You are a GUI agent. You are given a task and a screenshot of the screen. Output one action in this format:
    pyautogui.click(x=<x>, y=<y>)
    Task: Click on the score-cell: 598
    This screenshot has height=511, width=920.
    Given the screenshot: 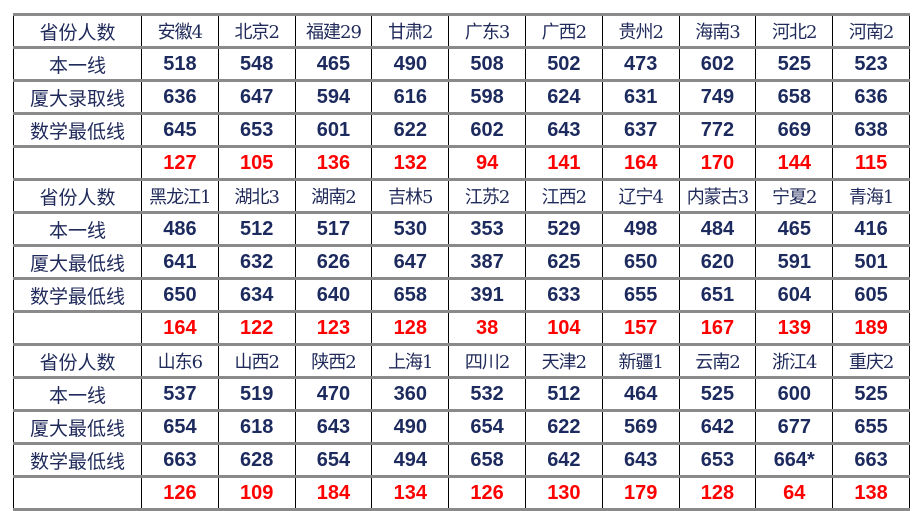 What is the action you would take?
    pyautogui.click(x=487, y=97)
    